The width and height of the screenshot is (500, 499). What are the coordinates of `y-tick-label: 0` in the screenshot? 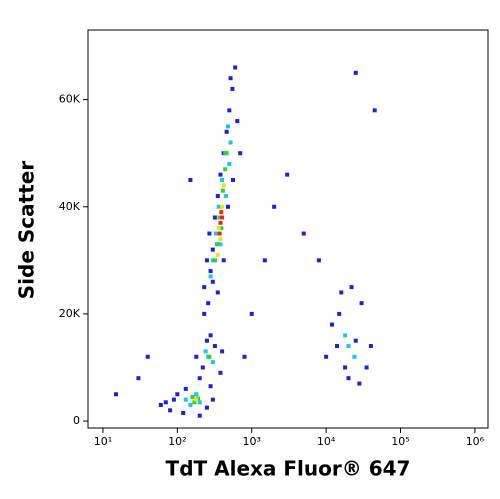 It's located at (76, 420).